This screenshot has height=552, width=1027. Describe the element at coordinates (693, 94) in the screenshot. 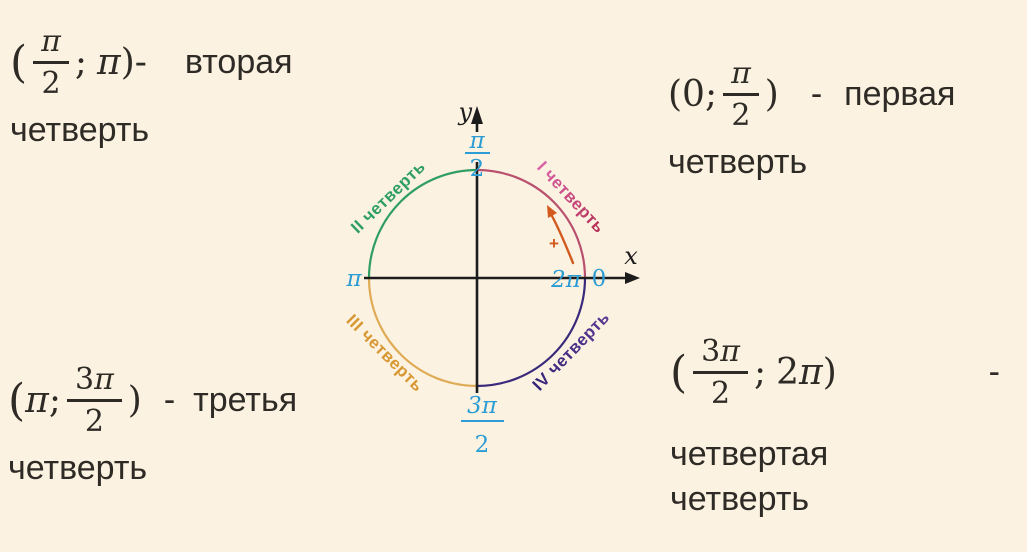

I see `open-paren-zero: (0;` at that location.